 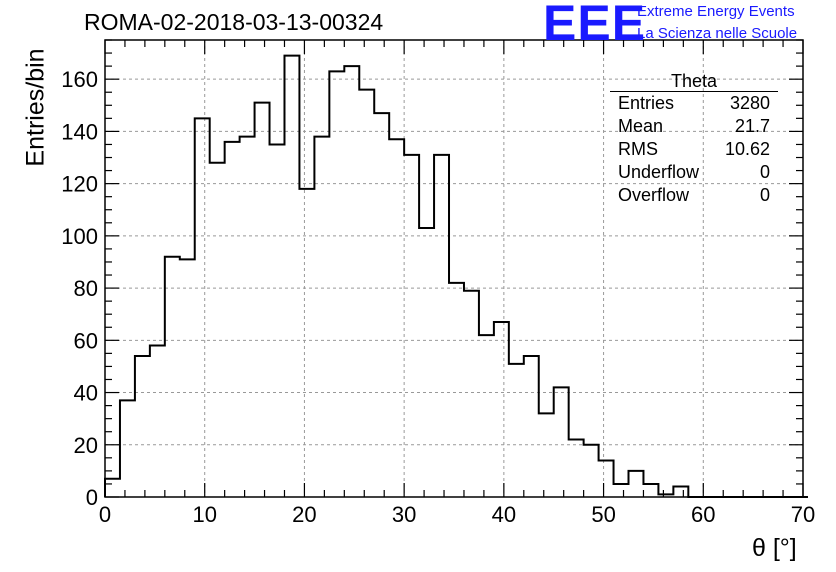 I want to click on logo-line-1: Extreme Energy Events, so click(x=716, y=11).